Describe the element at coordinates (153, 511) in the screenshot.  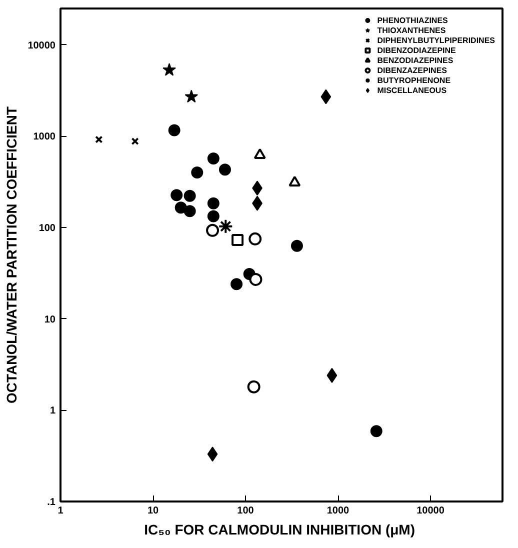
I see `x-tick-label: 10` at that location.